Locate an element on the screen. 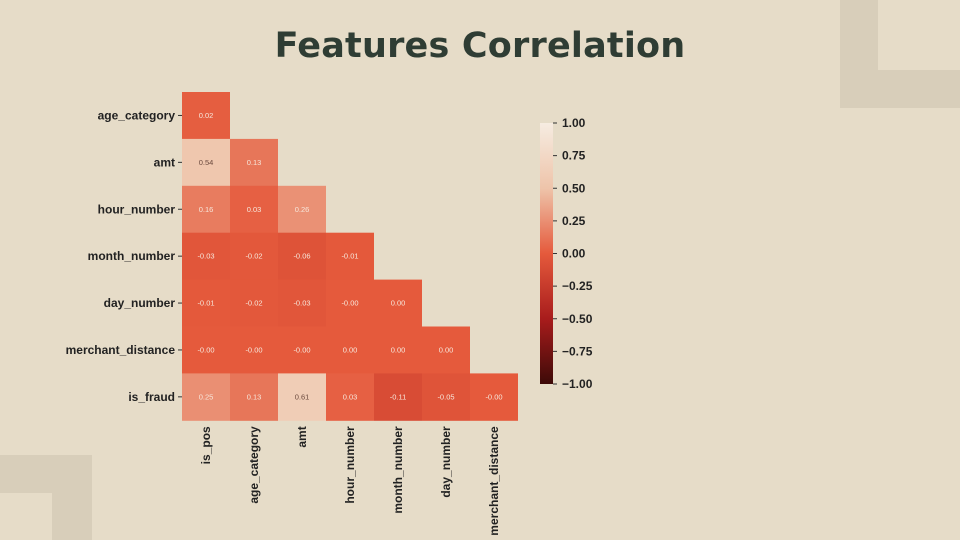 Image resolution: width=960 pixels, height=540 pixels. heatmap-cell-value: 0.25 is located at coordinates (206, 396).